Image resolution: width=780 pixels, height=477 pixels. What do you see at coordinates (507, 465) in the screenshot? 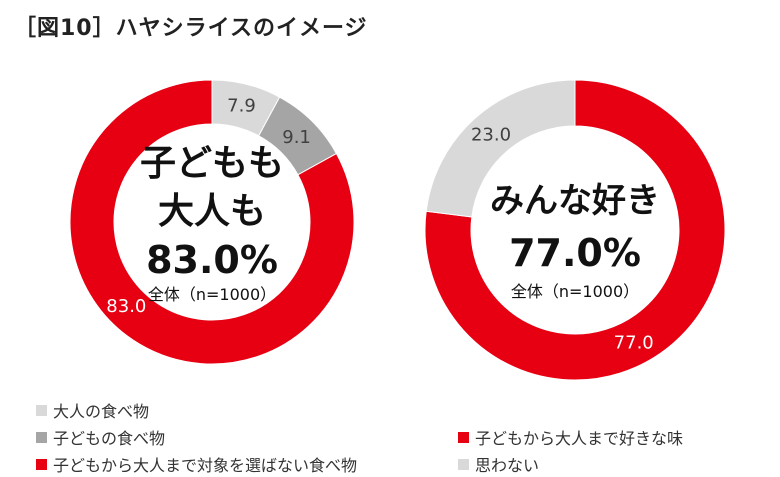
I see `legend-label: 思わない` at bounding box center [507, 465].